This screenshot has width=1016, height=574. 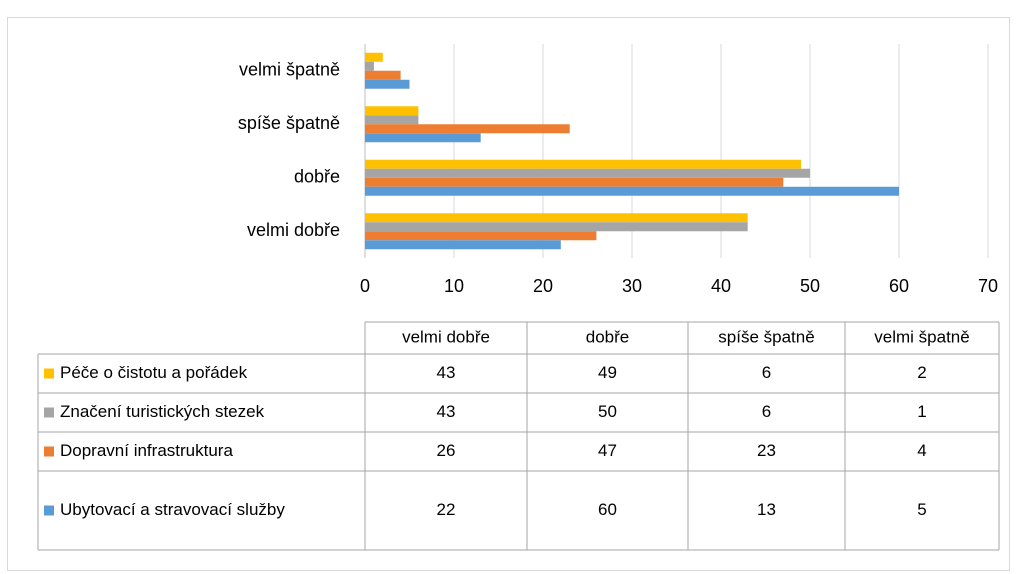 I want to click on x-tick-label: 20, so click(x=543, y=286).